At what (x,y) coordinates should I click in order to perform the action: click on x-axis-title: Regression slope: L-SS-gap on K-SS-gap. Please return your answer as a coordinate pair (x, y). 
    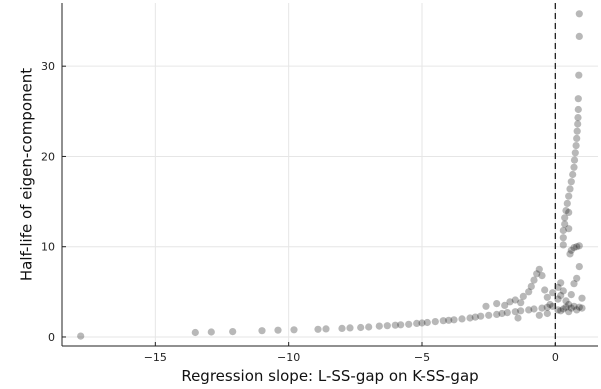
    Looking at the image, I should click on (329, 376).